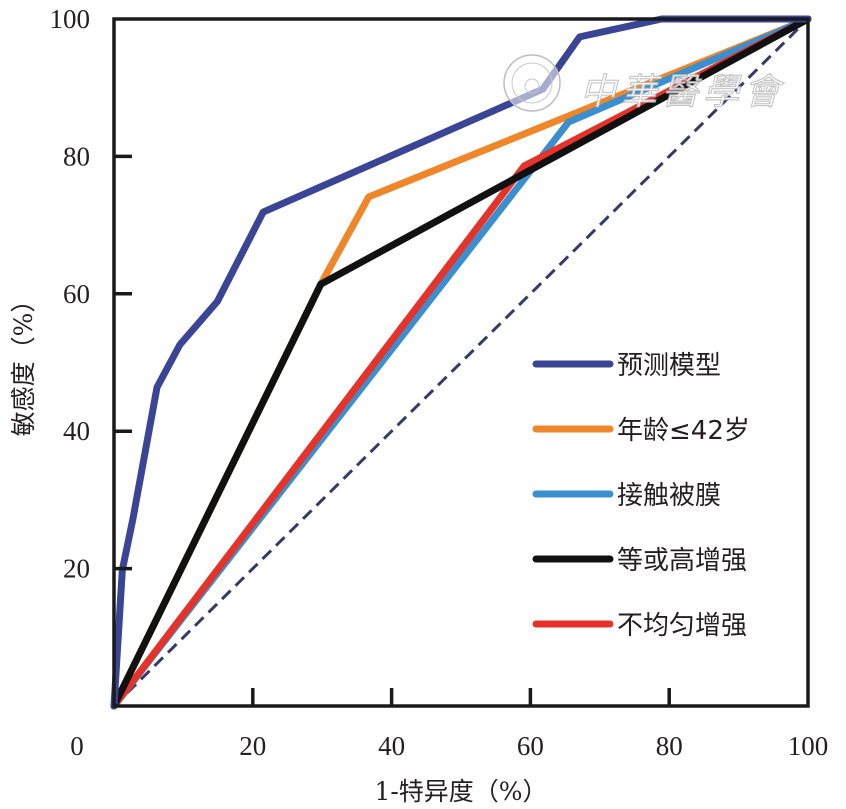 This screenshot has width=846, height=809. What do you see at coordinates (669, 746) in the screenshot?
I see `x-tick-label: 80` at bounding box center [669, 746].